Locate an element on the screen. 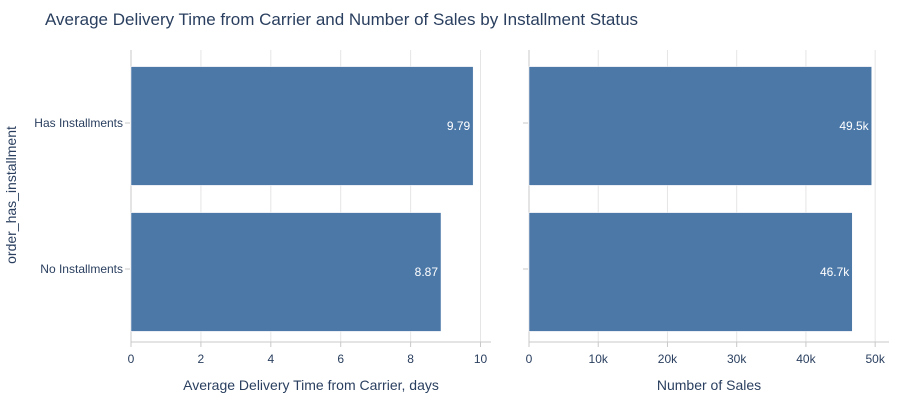 This screenshot has width=900, height=405. x-axis-label: Average Delivery Time from Carrier, days is located at coordinates (311, 385).